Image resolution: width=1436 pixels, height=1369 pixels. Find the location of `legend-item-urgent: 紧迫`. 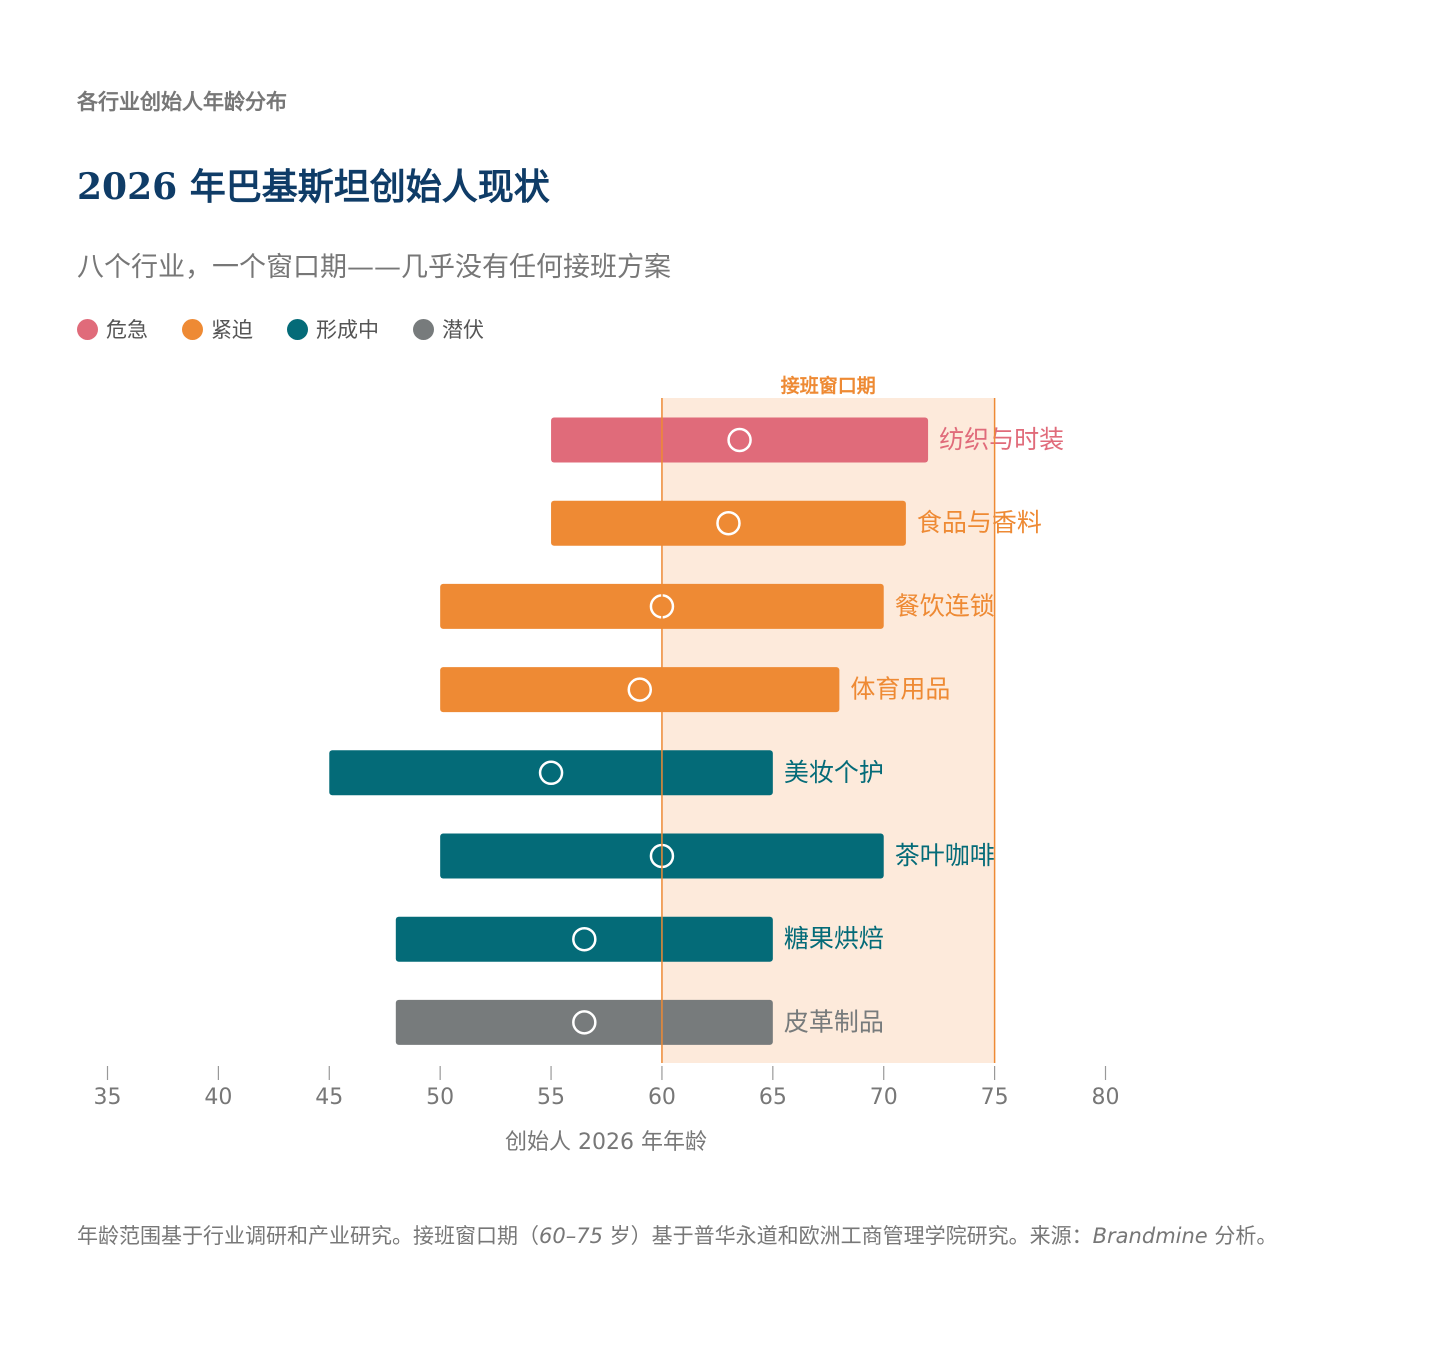

legend-item-urgent: 紧迫 is located at coordinates (217, 329).